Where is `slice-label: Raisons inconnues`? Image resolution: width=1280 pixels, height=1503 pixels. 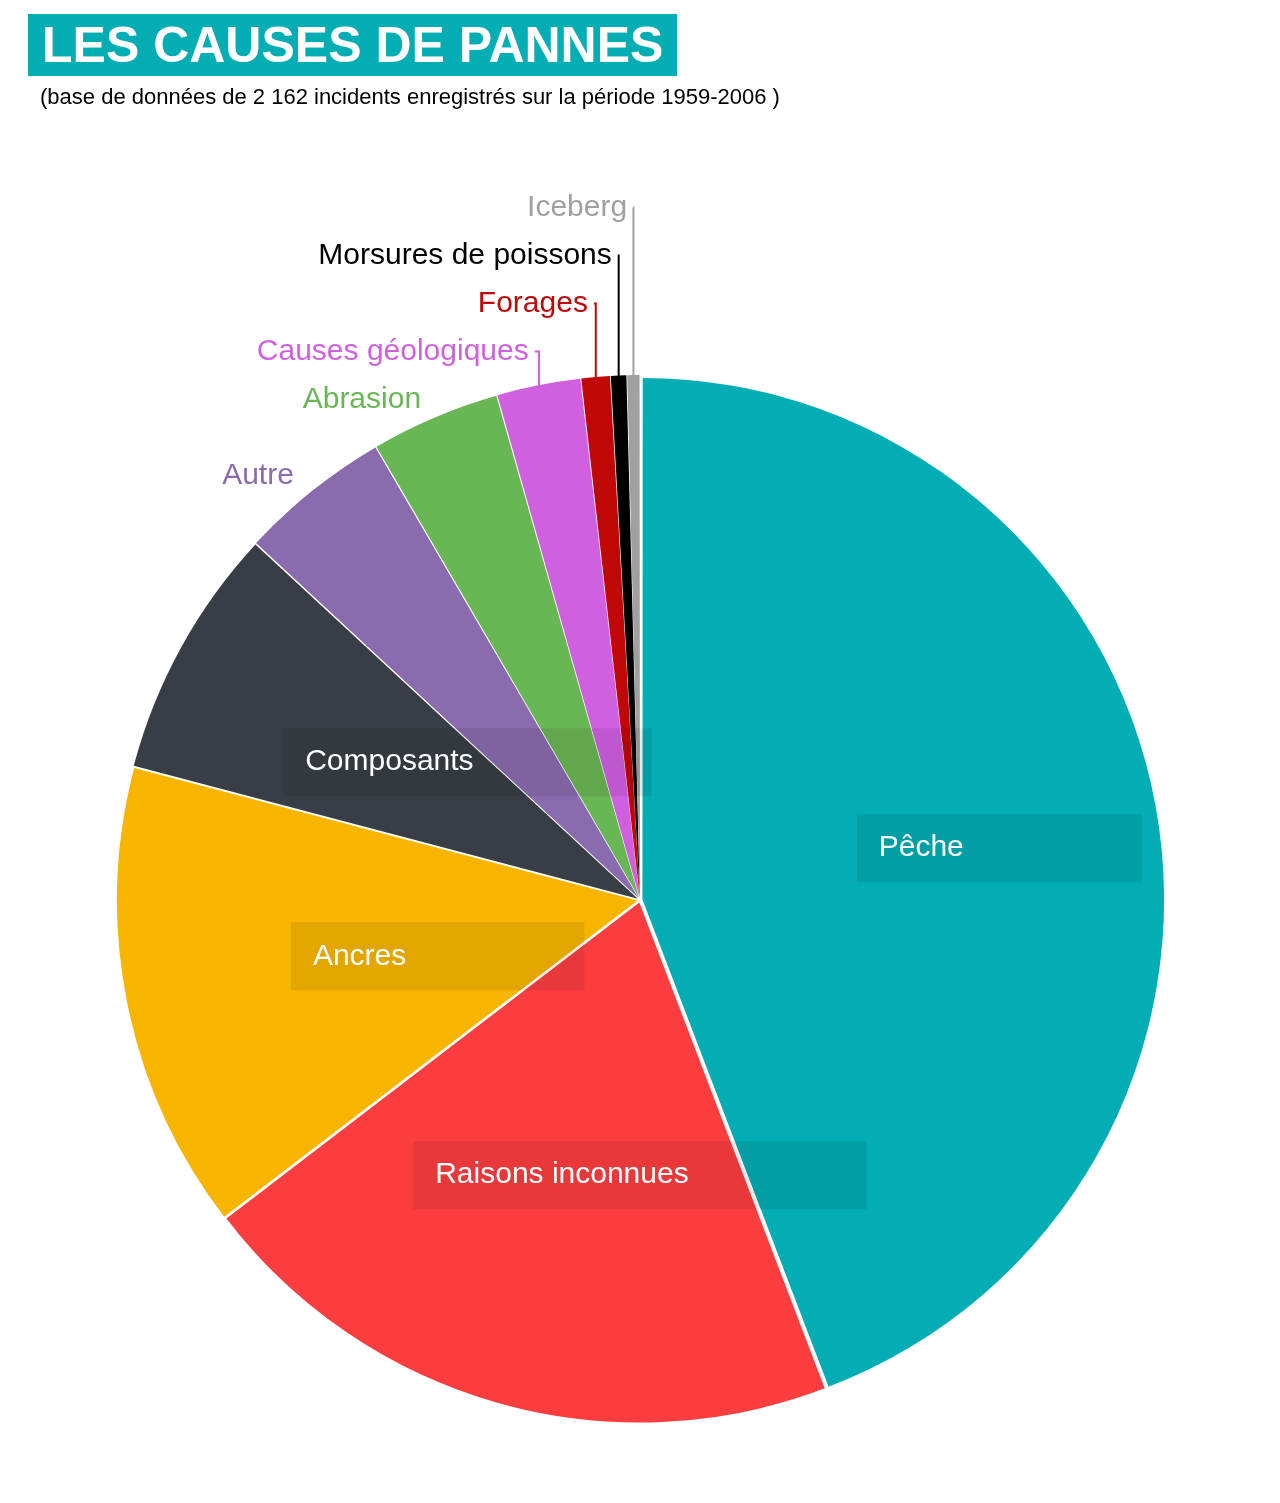 slice-label: Raisons inconnues is located at coordinates (562, 1173).